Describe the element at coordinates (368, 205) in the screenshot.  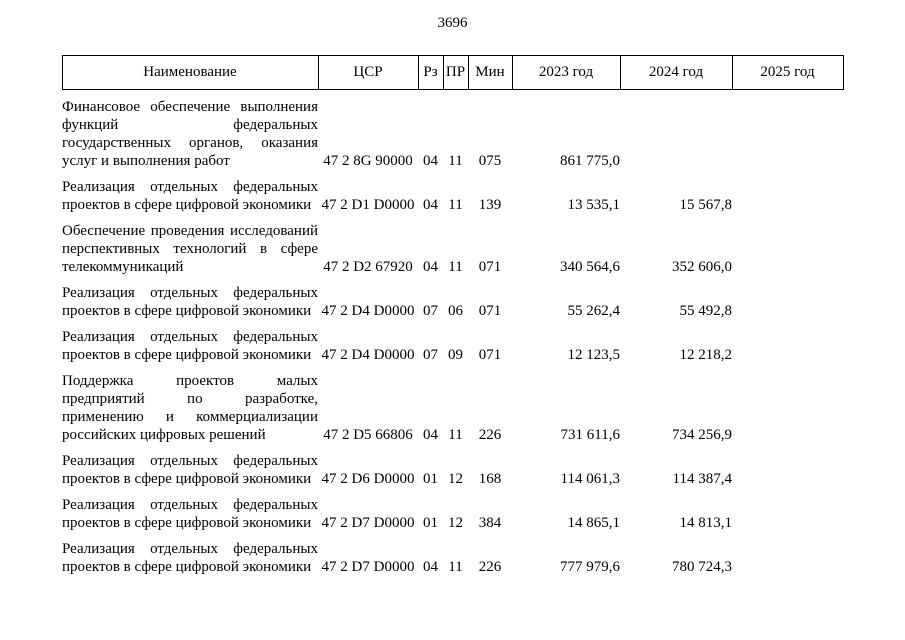
I see `csr-cell: 47 2 D1 D0000` at that location.